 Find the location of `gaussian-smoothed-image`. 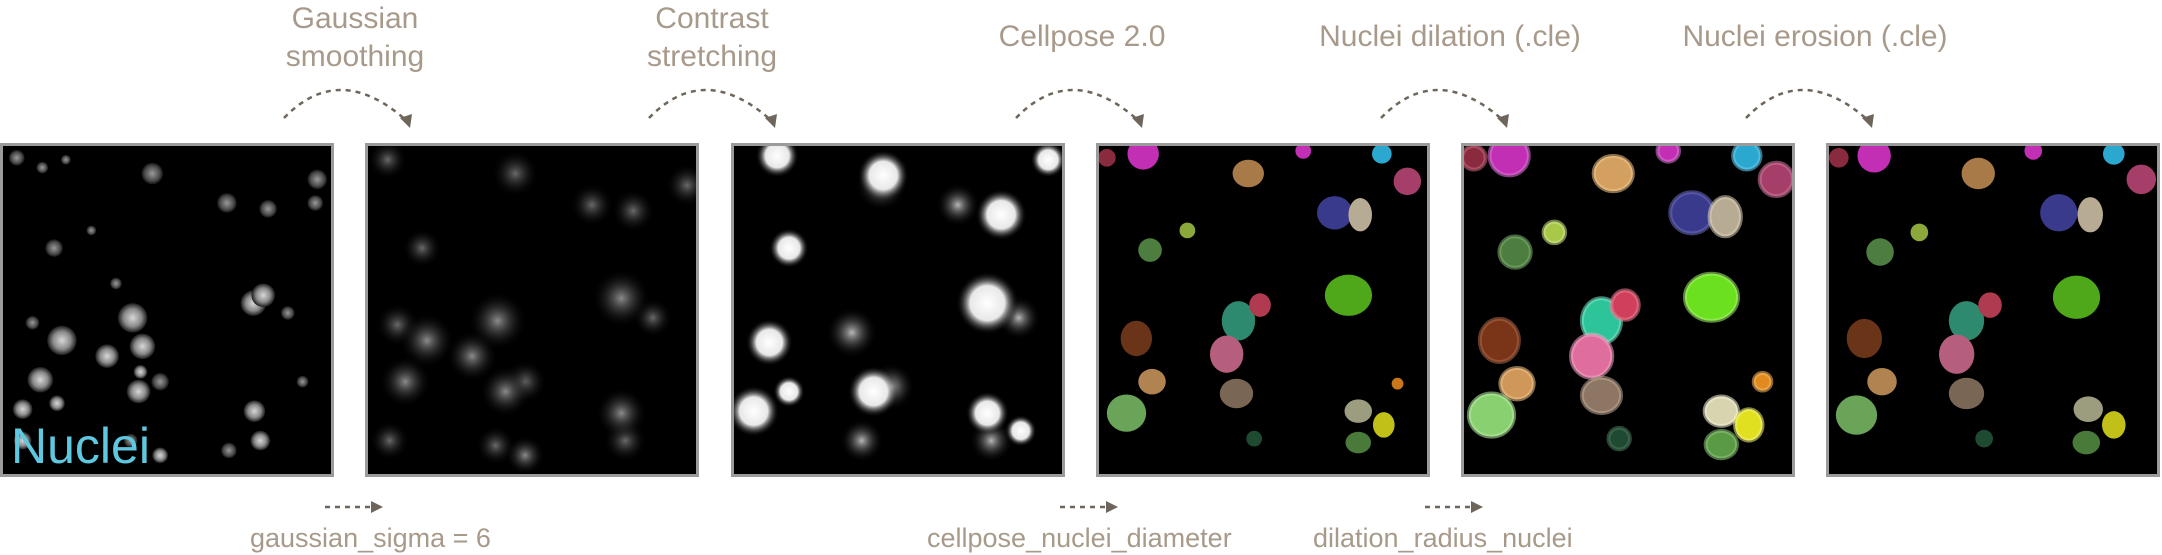

gaussian-smoothed-image is located at coordinates (532, 310).